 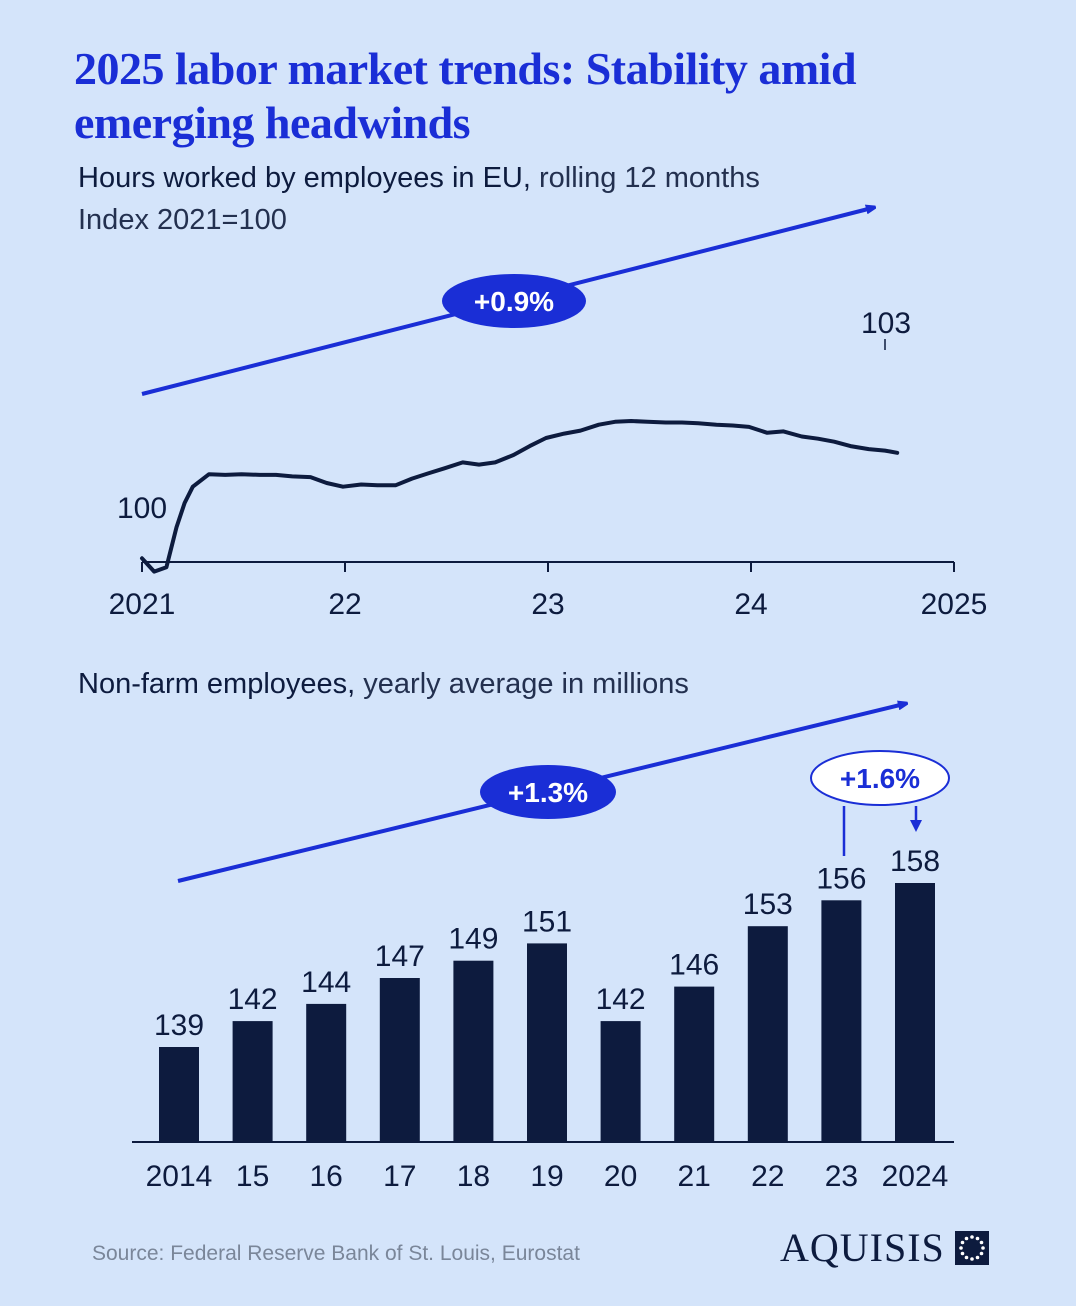 I want to click on bar-chart-change-badge, so click(x=880, y=778).